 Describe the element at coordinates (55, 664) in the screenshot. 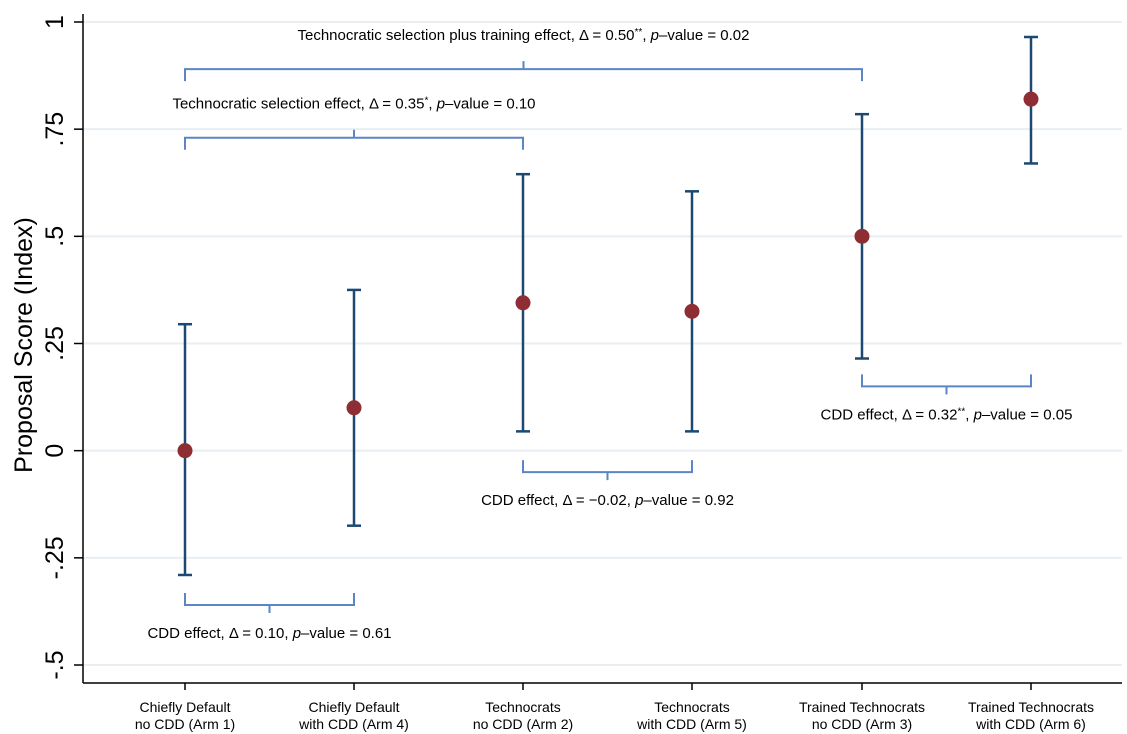

I see `y-tick-label: -.5` at that location.